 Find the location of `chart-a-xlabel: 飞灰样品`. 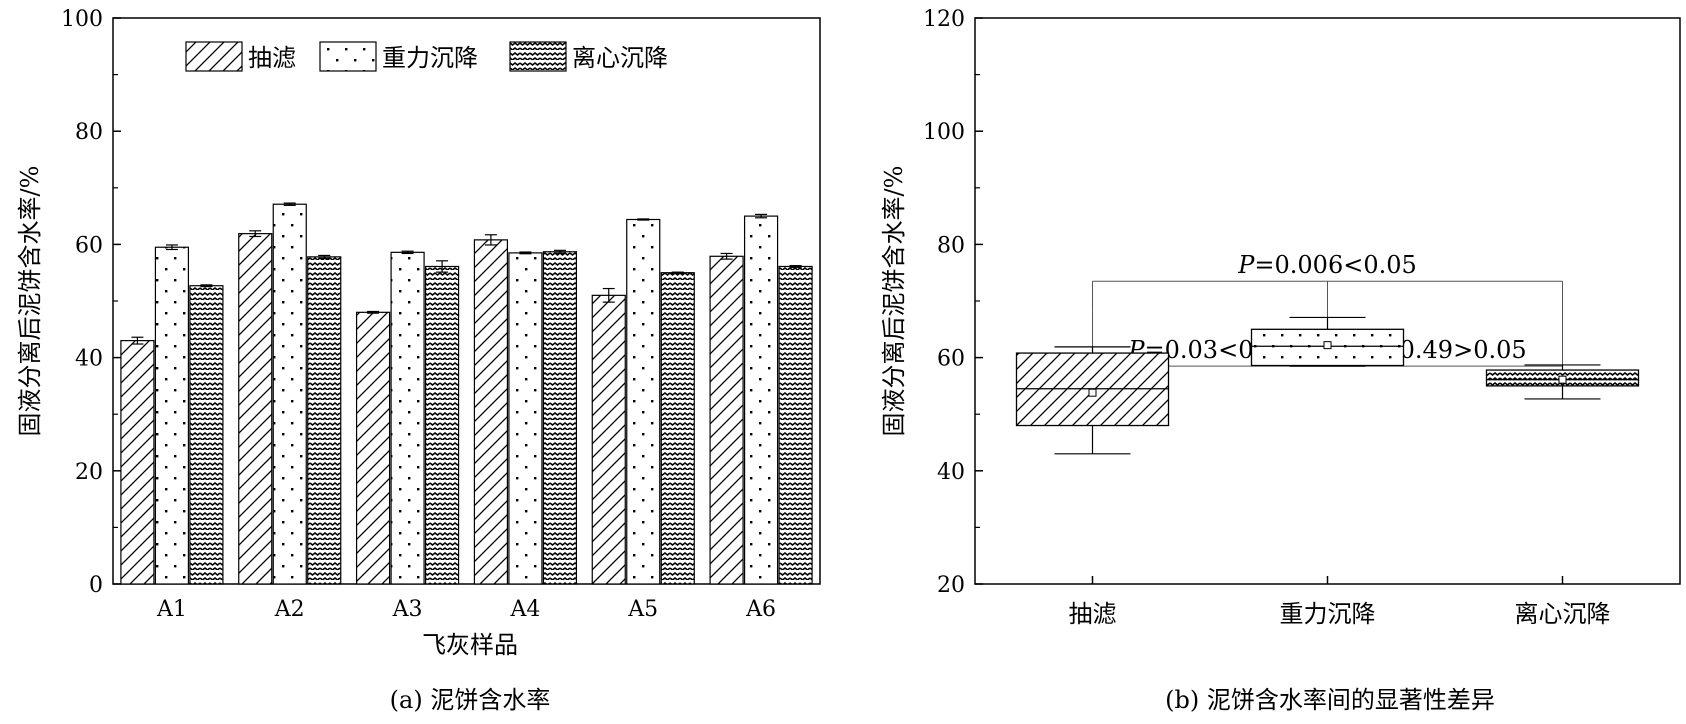

chart-a-xlabel: 飞灰样品 is located at coordinates (470, 645).